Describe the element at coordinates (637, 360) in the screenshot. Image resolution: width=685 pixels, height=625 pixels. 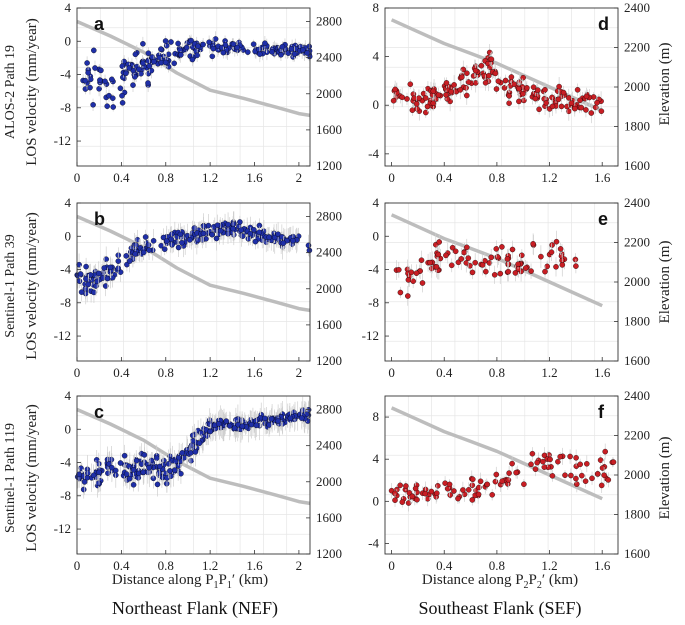
I see `y2-tick-label: 1600` at that location.